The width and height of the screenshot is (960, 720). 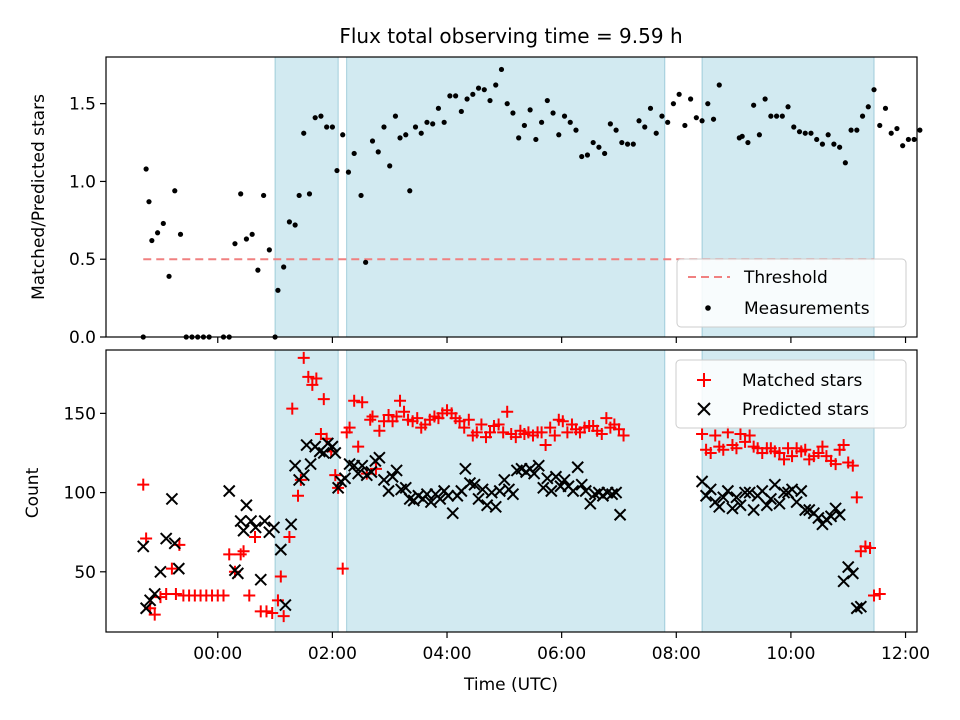 I want to click on predicted-legend-swatch, so click(x=704, y=409).